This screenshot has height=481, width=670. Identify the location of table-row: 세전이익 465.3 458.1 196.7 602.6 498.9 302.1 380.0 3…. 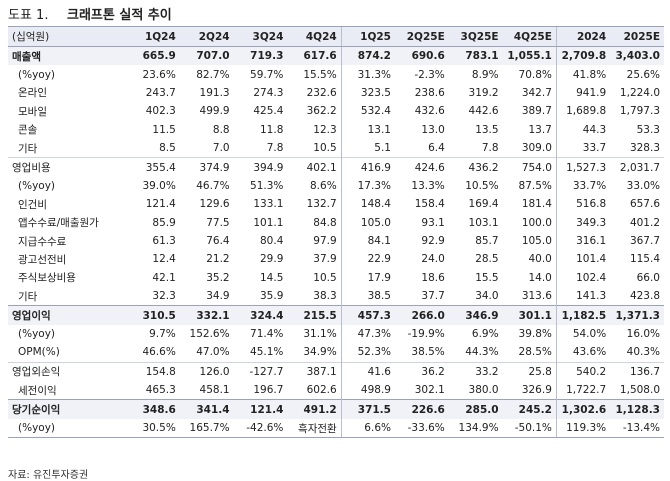
(336, 390).